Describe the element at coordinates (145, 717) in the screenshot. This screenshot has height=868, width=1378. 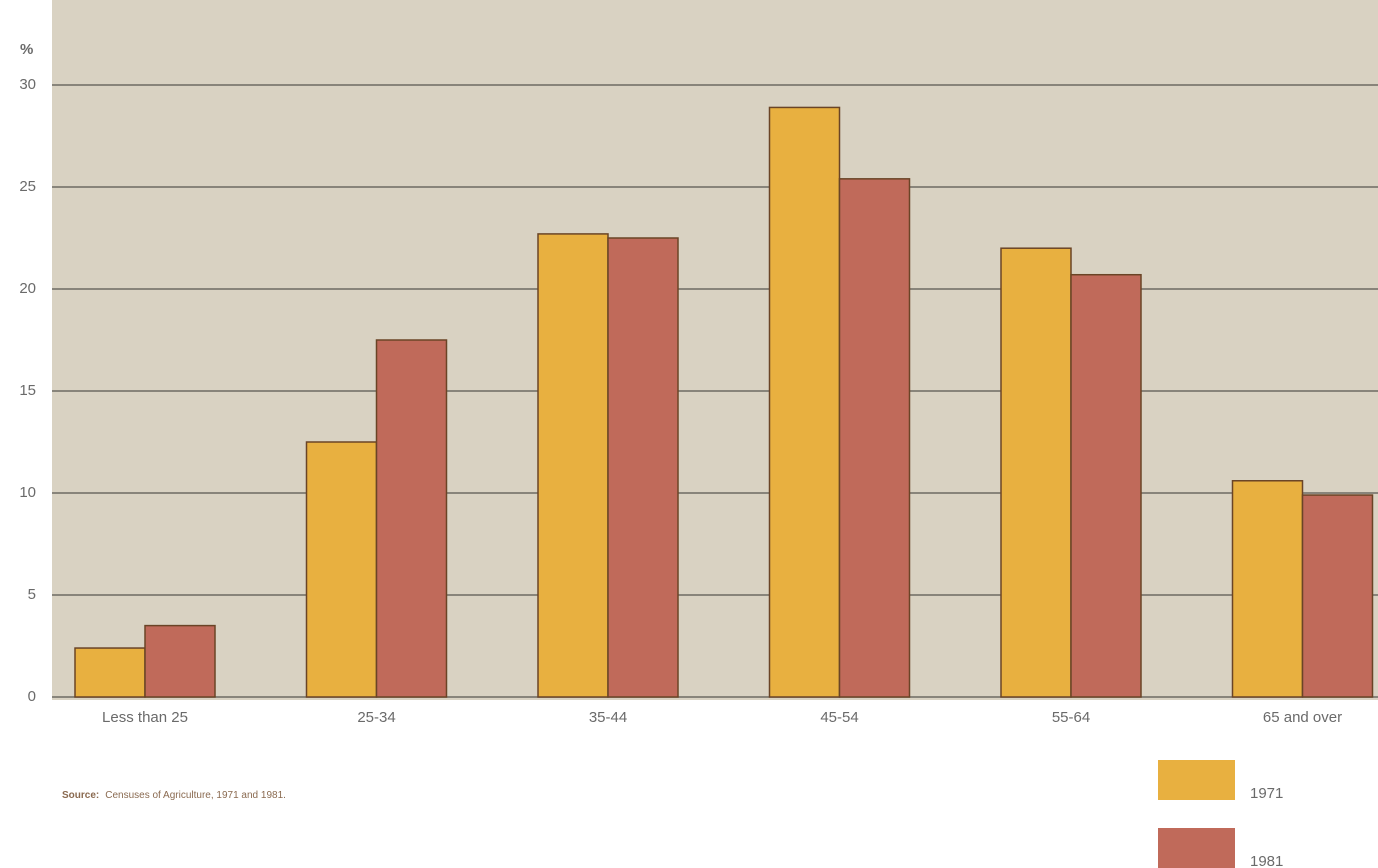
I see `x-tick-label: Less than 25` at that location.